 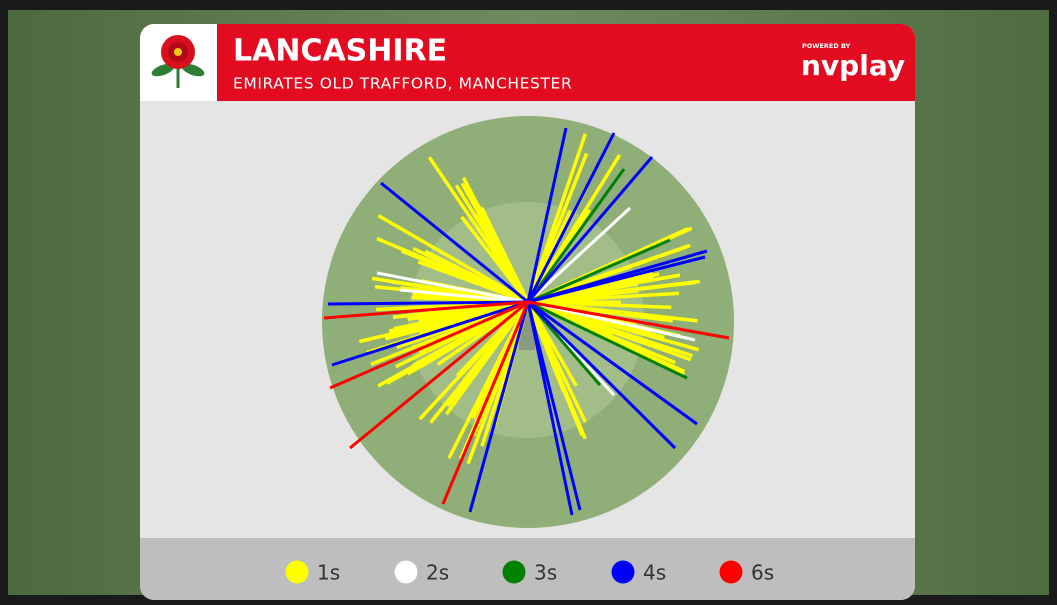 I want to click on brand-logo: nvplay, so click(x=853, y=65).